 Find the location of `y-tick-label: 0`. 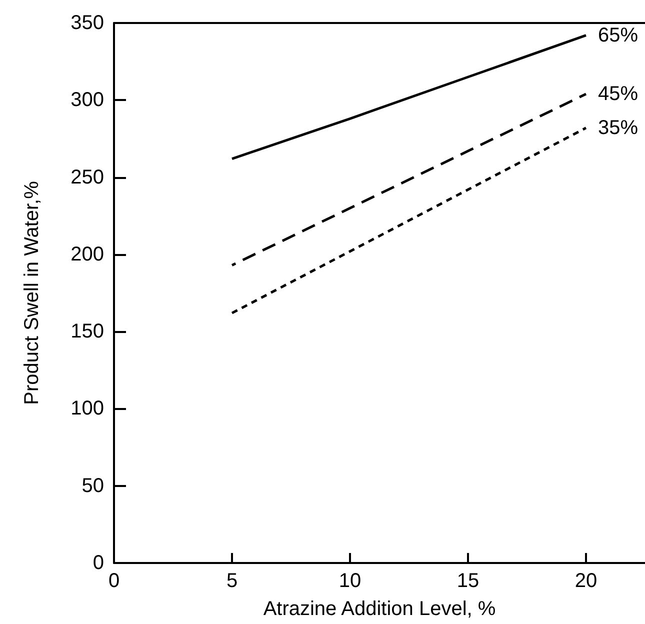

y-tick-label: 0 is located at coordinates (98, 563).